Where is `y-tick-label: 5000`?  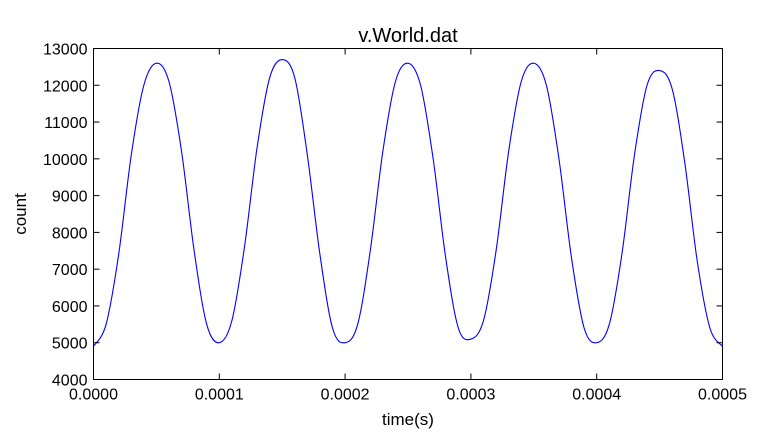
y-tick-label: 5000 is located at coordinates (70, 344).